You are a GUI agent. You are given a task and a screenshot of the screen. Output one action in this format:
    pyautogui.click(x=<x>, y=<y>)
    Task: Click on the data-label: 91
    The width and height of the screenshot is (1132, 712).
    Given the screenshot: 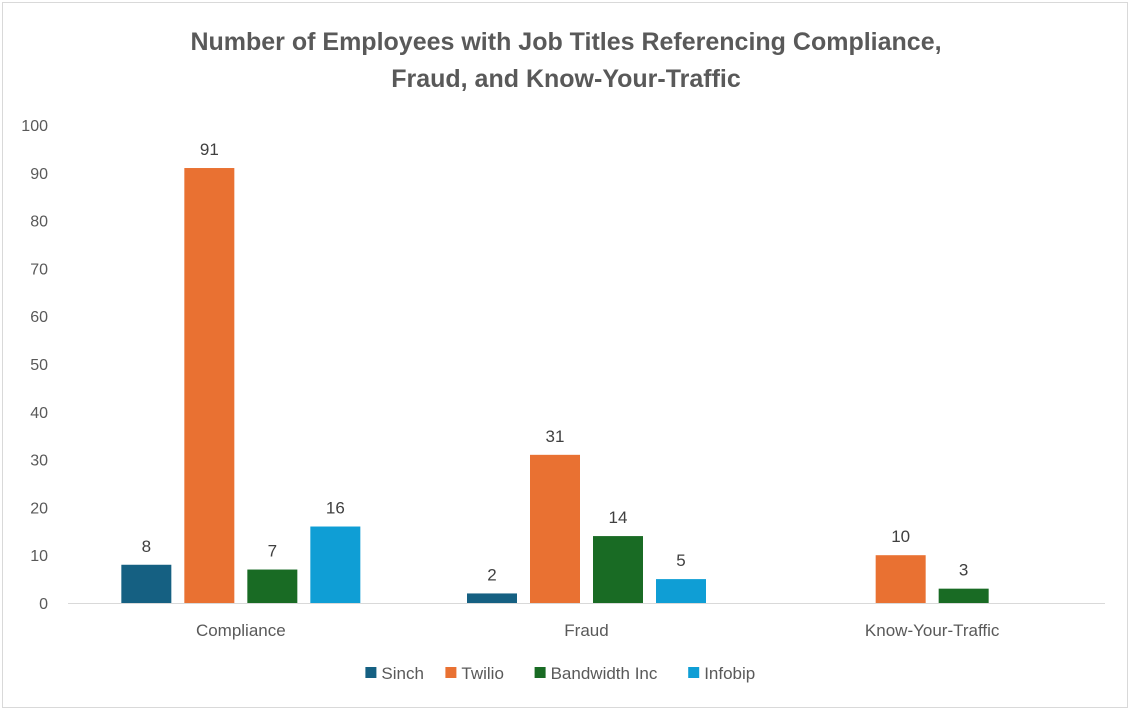 What is the action you would take?
    pyautogui.click(x=209, y=149)
    